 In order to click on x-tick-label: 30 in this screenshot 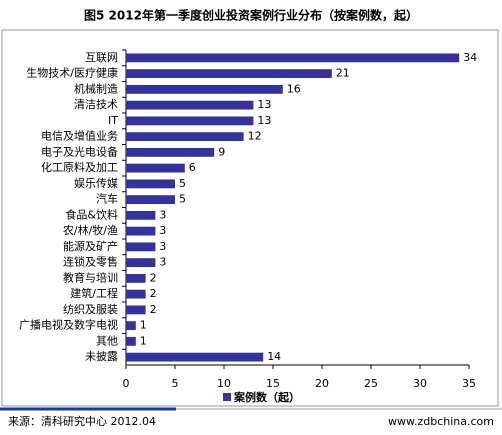, I will do `click(420, 383)`.